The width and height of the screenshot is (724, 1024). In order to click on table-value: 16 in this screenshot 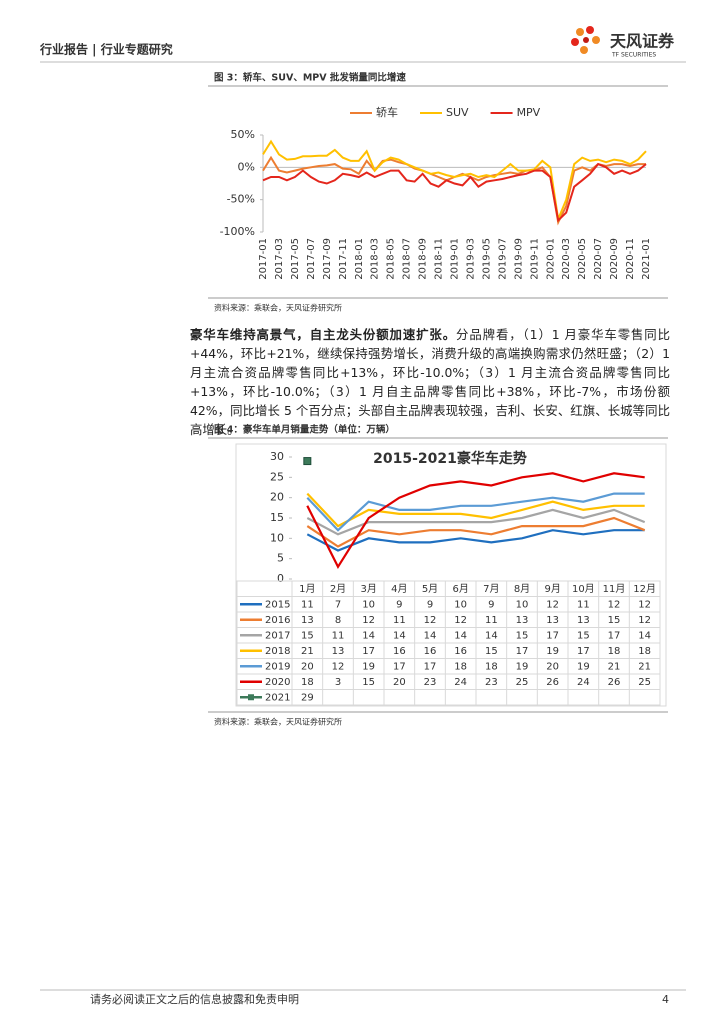, I will do `click(399, 651)`.